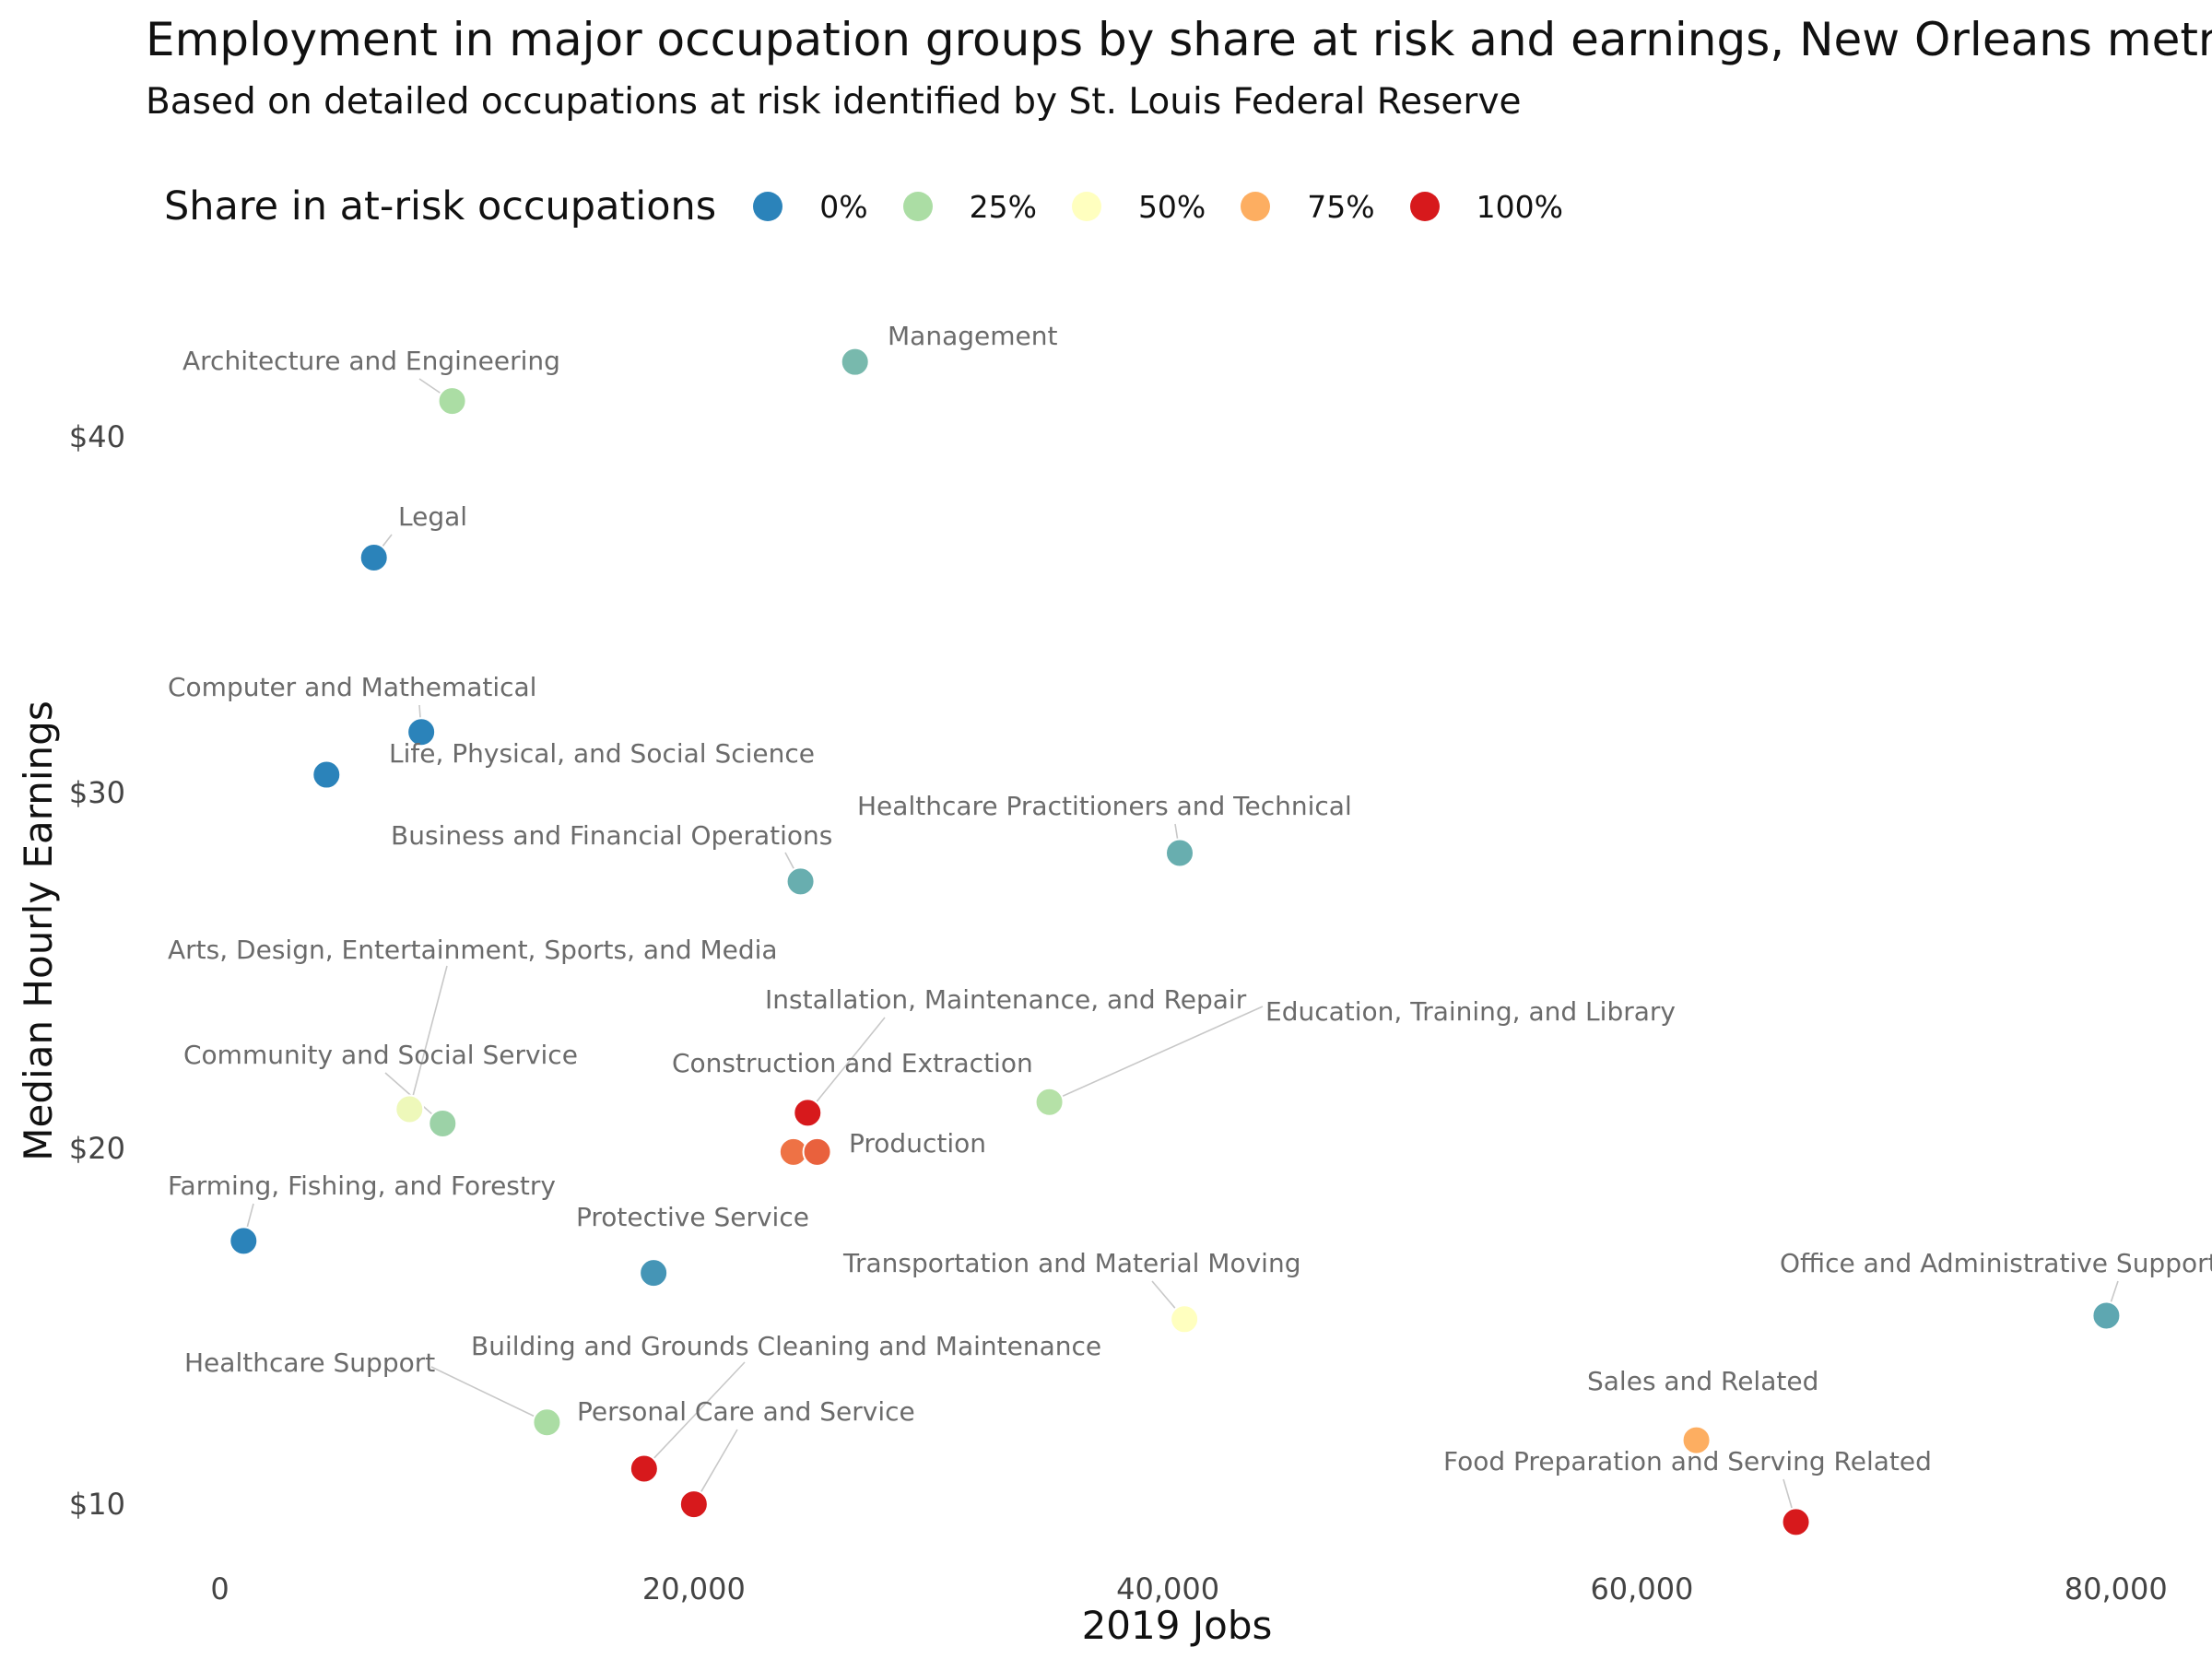 This screenshot has height=1659, width=2212. I want to click on point-label: Business and Financial Operations, so click(611, 835).